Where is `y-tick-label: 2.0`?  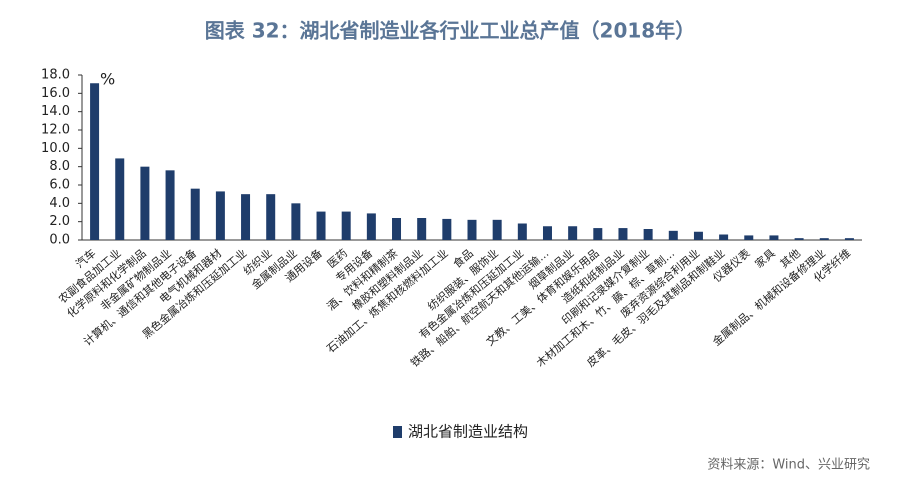
y-tick-label: 2.0 is located at coordinates (59, 221).